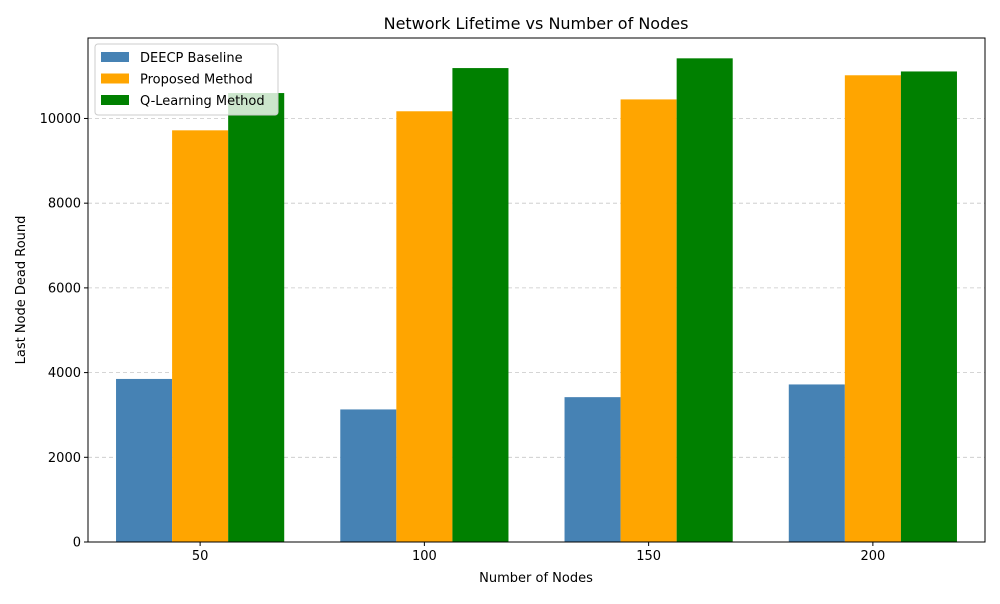 This screenshot has height=604, width=1000. What do you see at coordinates (64, 458) in the screenshot?
I see `y-tick-label: 2000` at bounding box center [64, 458].